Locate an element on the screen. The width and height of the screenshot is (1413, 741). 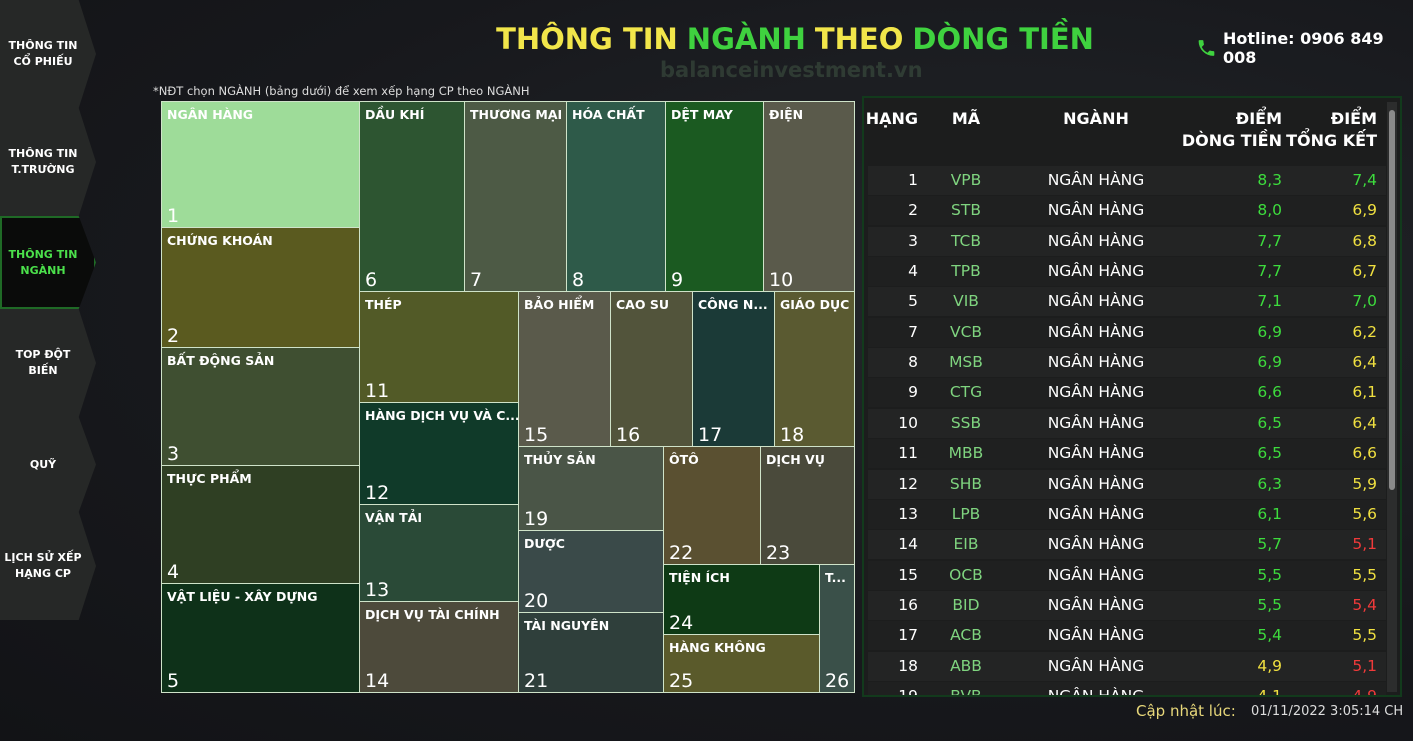
table-cell: 6,8 is located at coordinates (1364, 240).